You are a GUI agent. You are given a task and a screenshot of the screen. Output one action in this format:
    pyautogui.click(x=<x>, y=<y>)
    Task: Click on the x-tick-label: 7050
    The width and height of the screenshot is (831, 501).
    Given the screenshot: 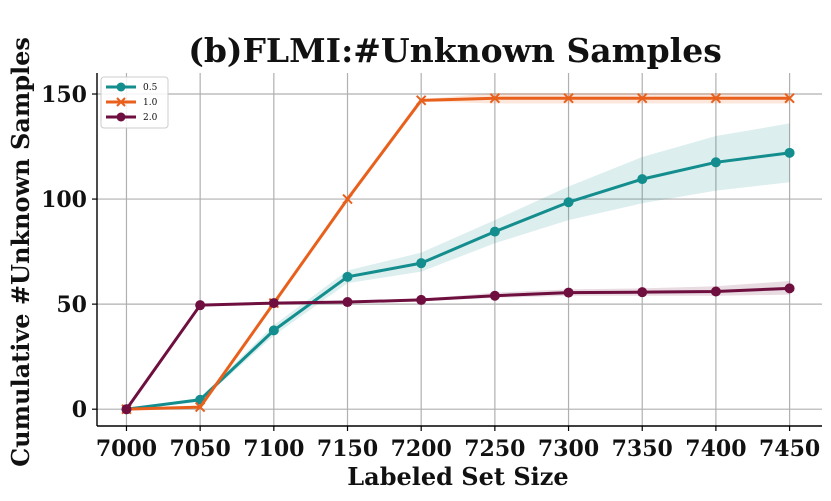 What is the action you would take?
    pyautogui.click(x=200, y=449)
    